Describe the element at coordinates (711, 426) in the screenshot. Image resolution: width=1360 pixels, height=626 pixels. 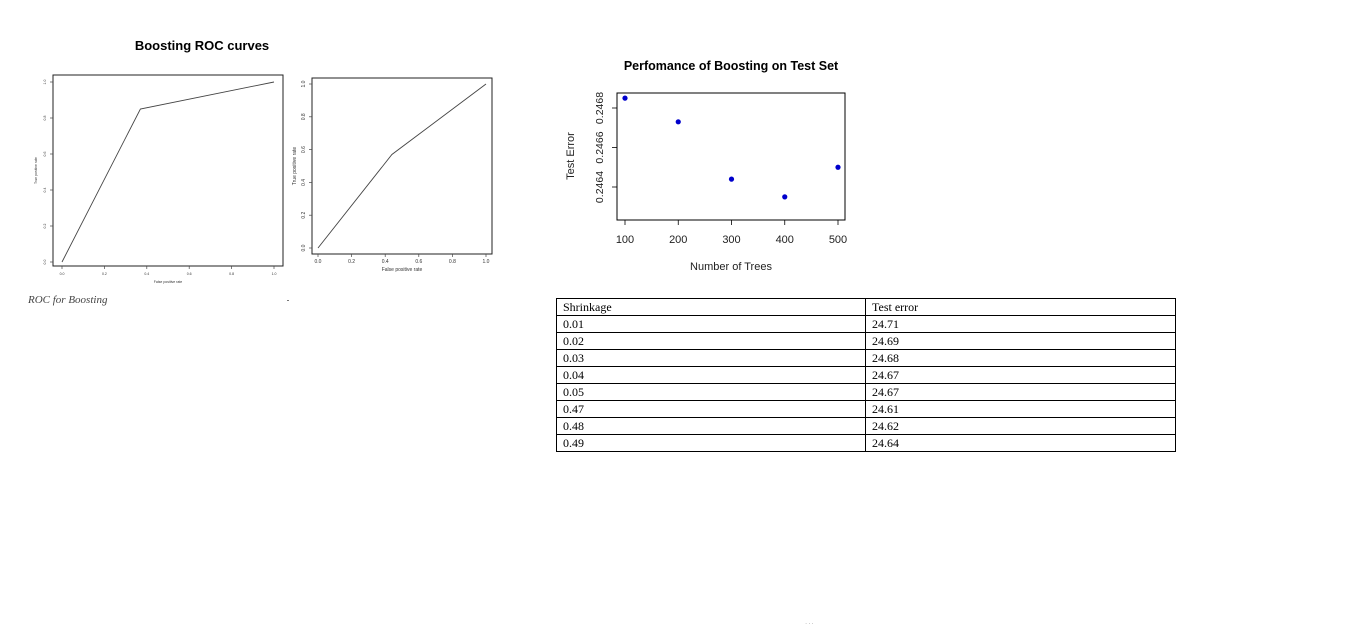
I see `table-cell: 0.48` at that location.